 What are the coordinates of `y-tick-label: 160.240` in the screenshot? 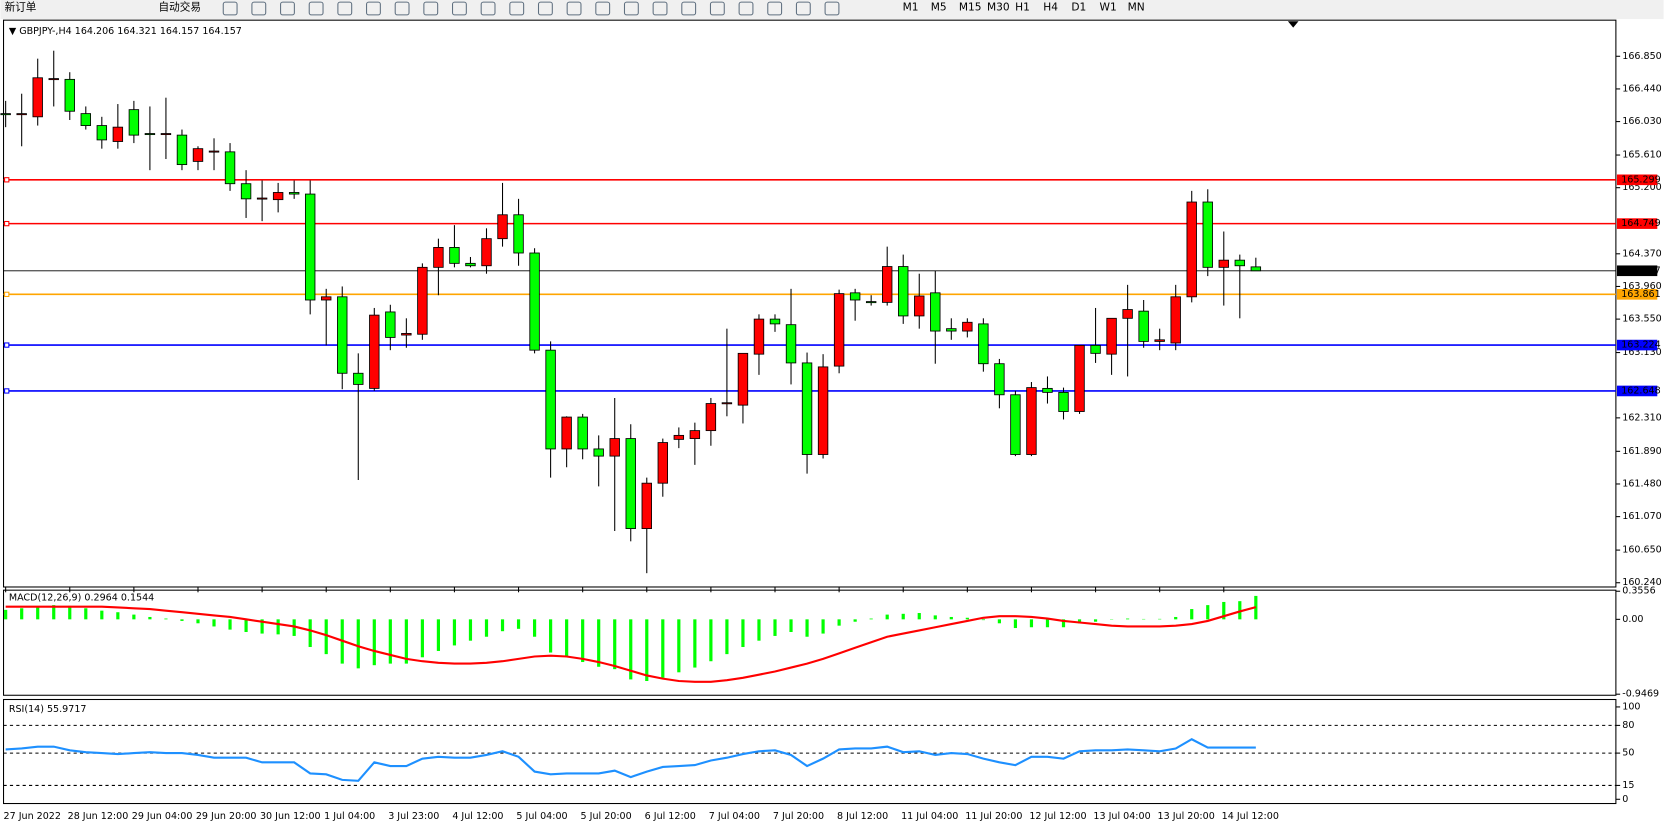 It's located at (1641, 582).